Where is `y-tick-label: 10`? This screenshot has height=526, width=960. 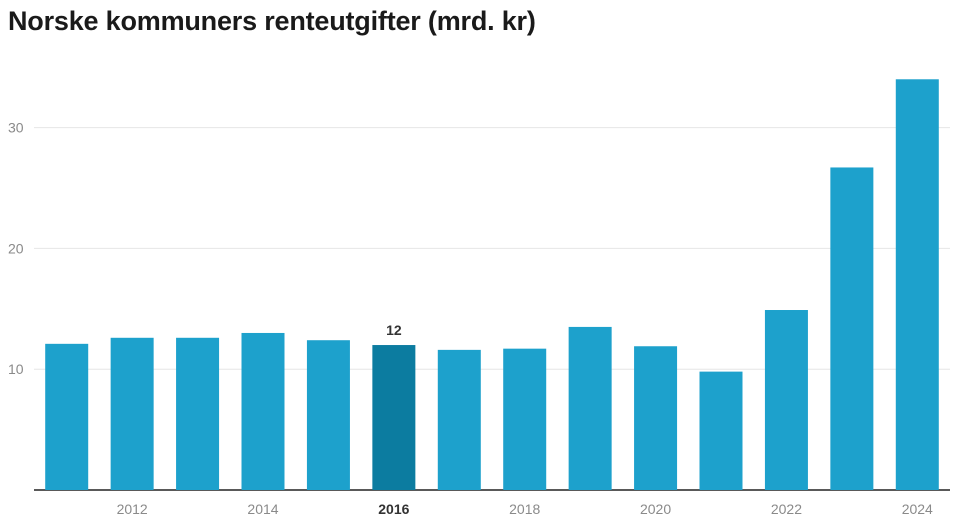 y-tick-label: 10 is located at coordinates (16, 369).